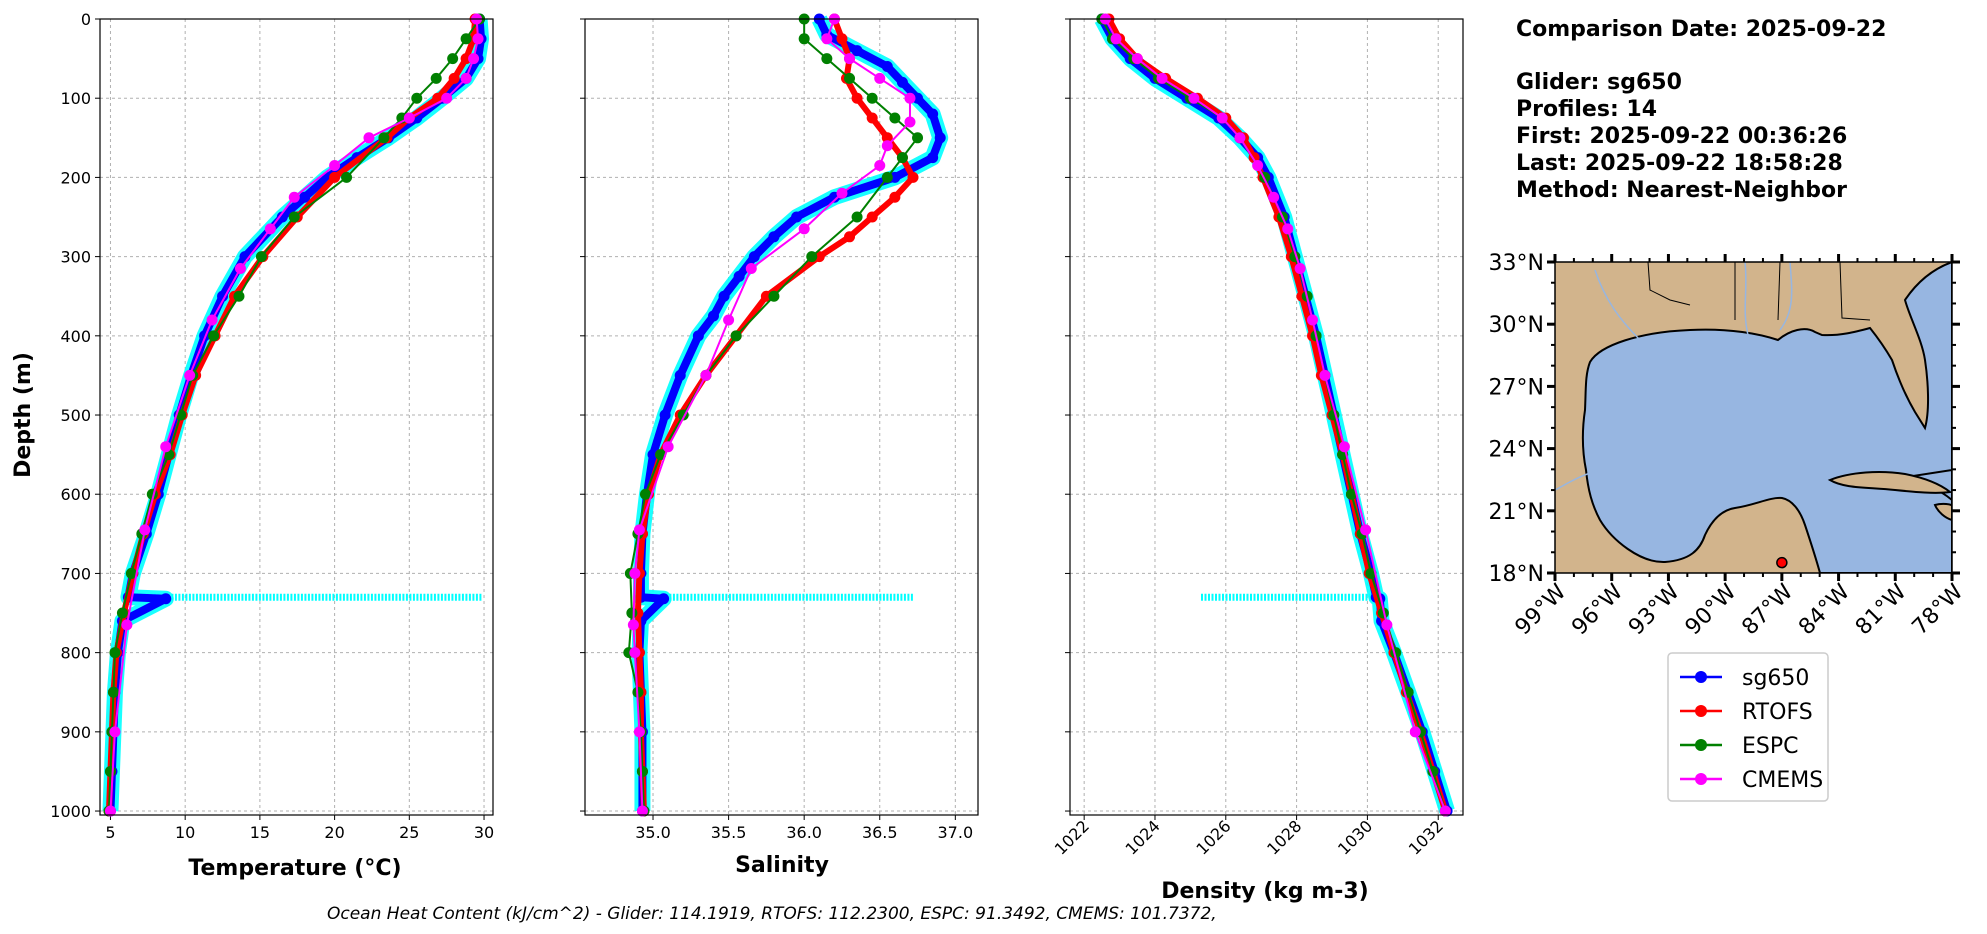  Describe the element at coordinates (409, 832) in the screenshot. I see `x-tick-label: 25` at that location.